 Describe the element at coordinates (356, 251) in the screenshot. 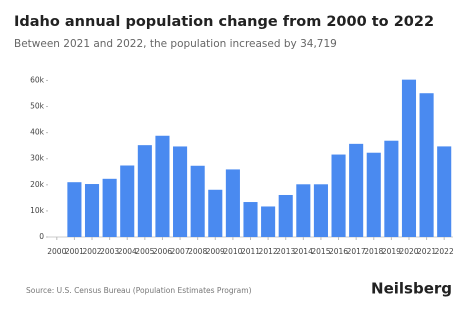

I see `x-tick-label: 2017` at that location.